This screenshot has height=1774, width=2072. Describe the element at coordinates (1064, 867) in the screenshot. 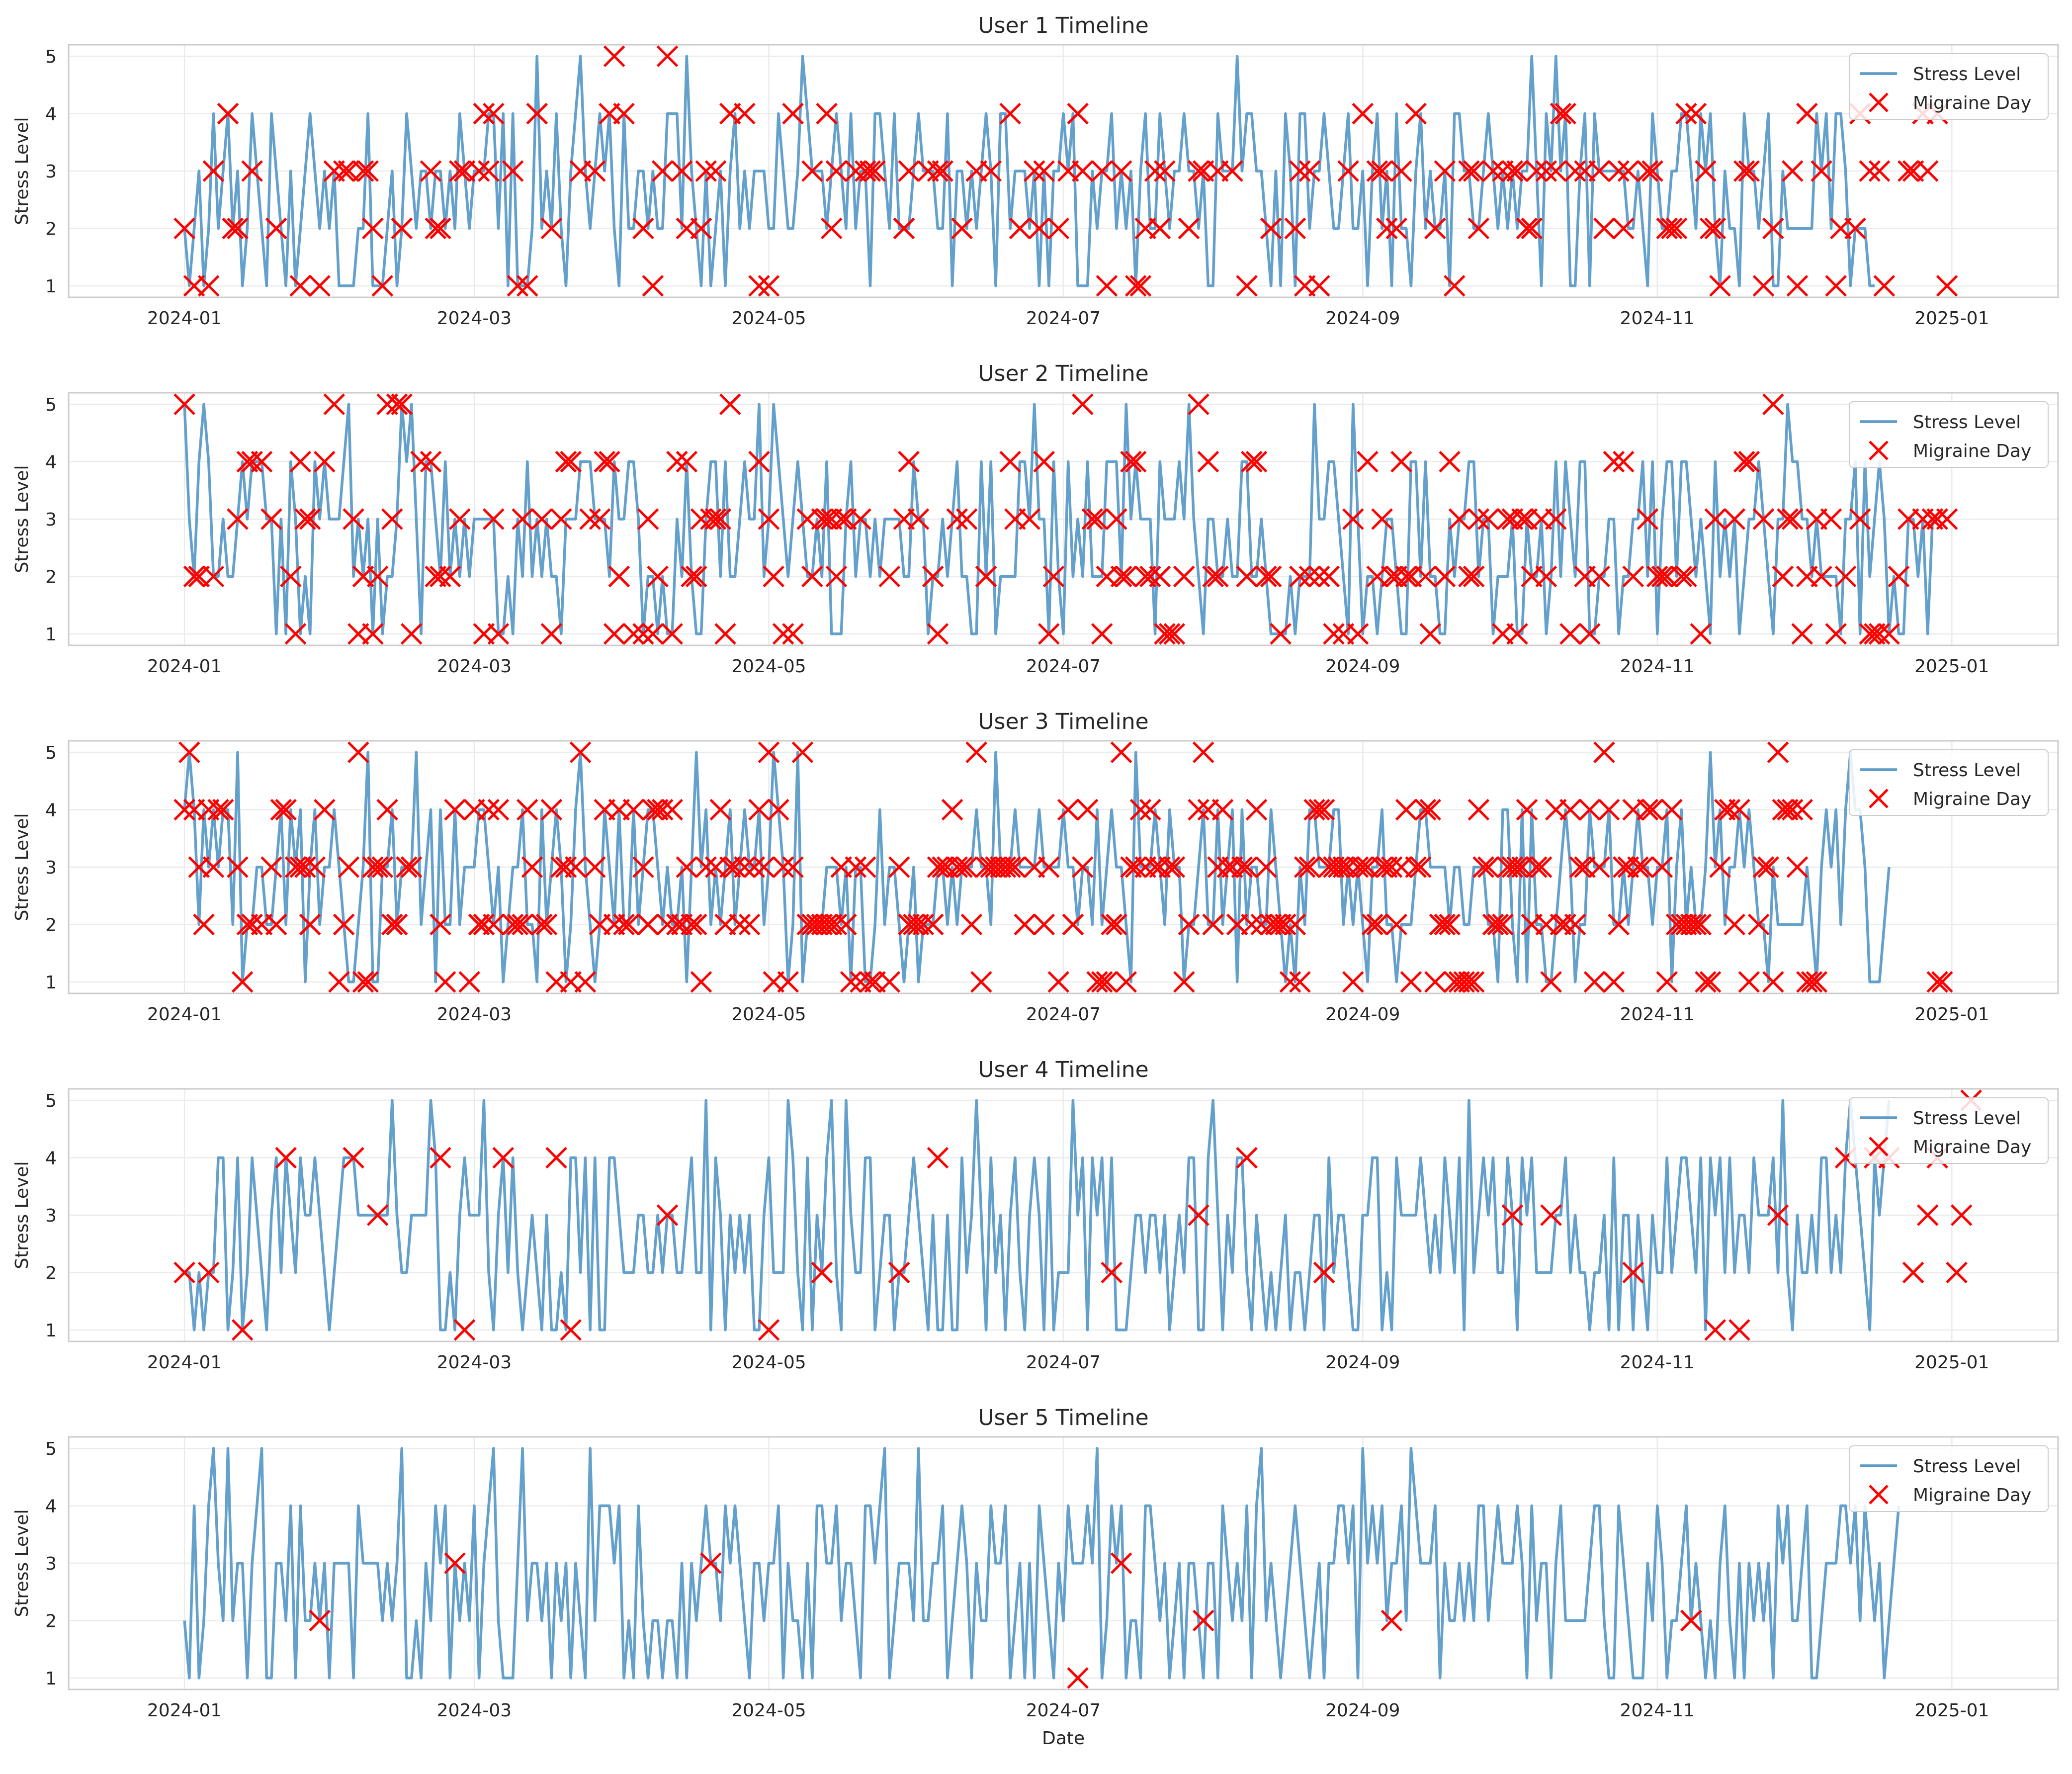

I see `plot-frame` at that location.